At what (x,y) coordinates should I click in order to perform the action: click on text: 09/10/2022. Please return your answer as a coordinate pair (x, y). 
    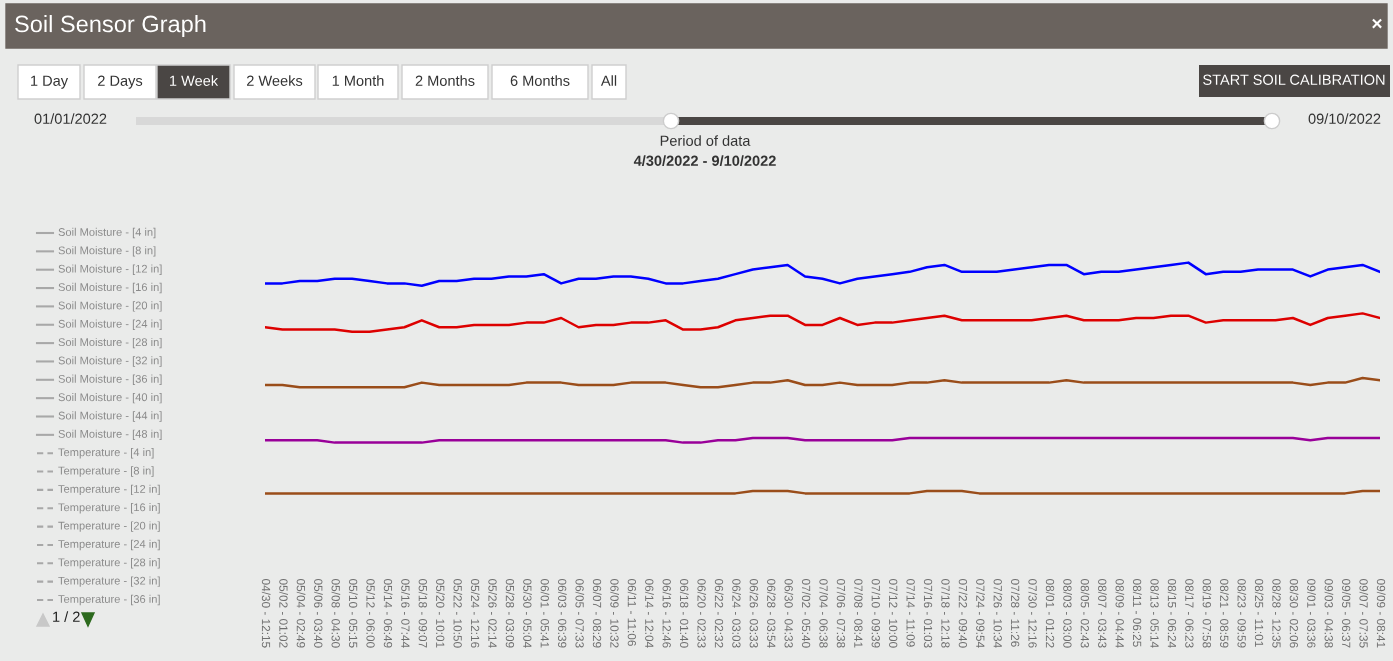
    Looking at the image, I should click on (1344, 118).